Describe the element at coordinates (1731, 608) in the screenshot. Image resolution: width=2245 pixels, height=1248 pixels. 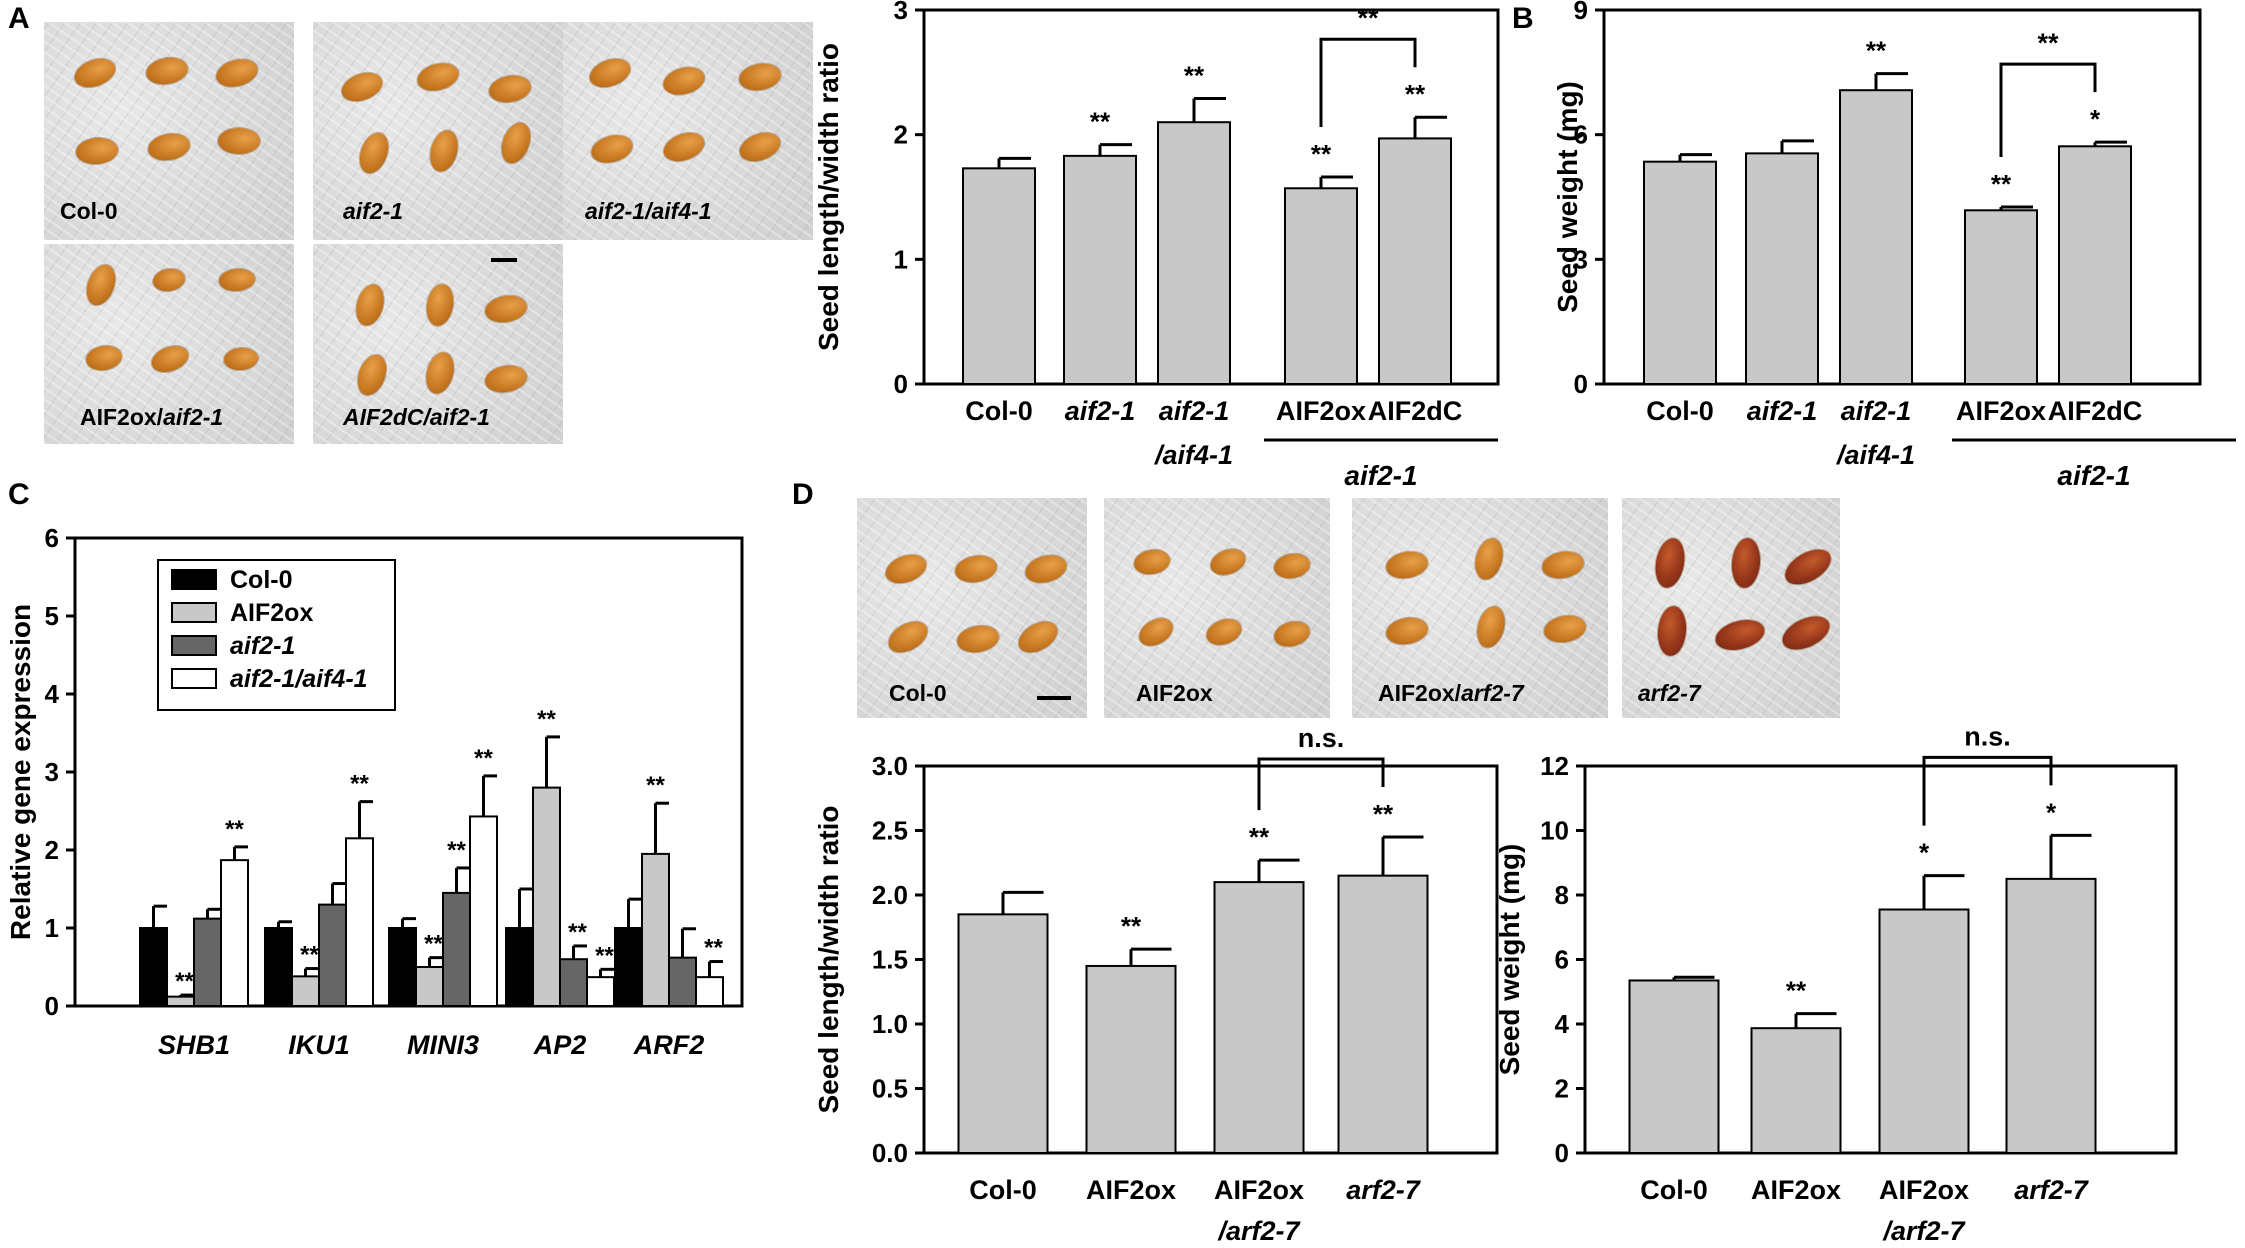
I see `seed-photo-d-arf2-7: arf2-7` at that location.